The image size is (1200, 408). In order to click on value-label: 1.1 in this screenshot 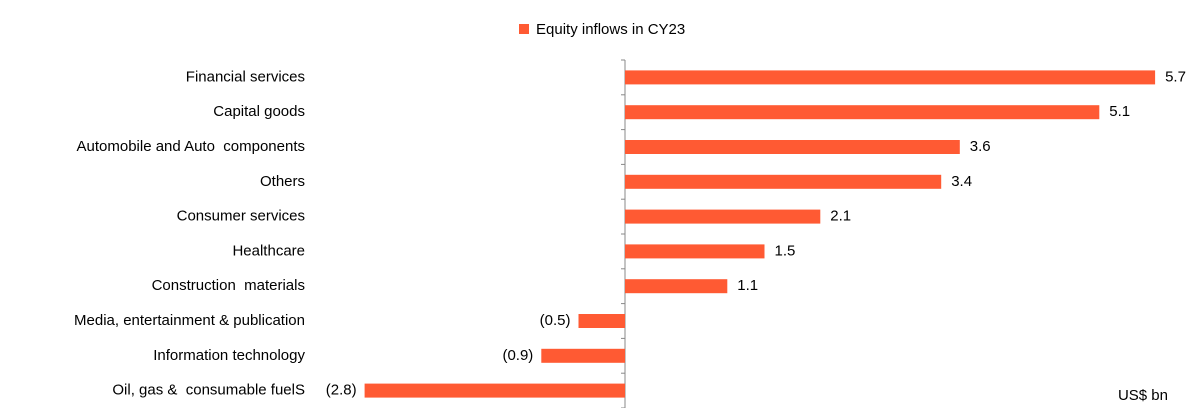, I will do `click(747, 285)`.